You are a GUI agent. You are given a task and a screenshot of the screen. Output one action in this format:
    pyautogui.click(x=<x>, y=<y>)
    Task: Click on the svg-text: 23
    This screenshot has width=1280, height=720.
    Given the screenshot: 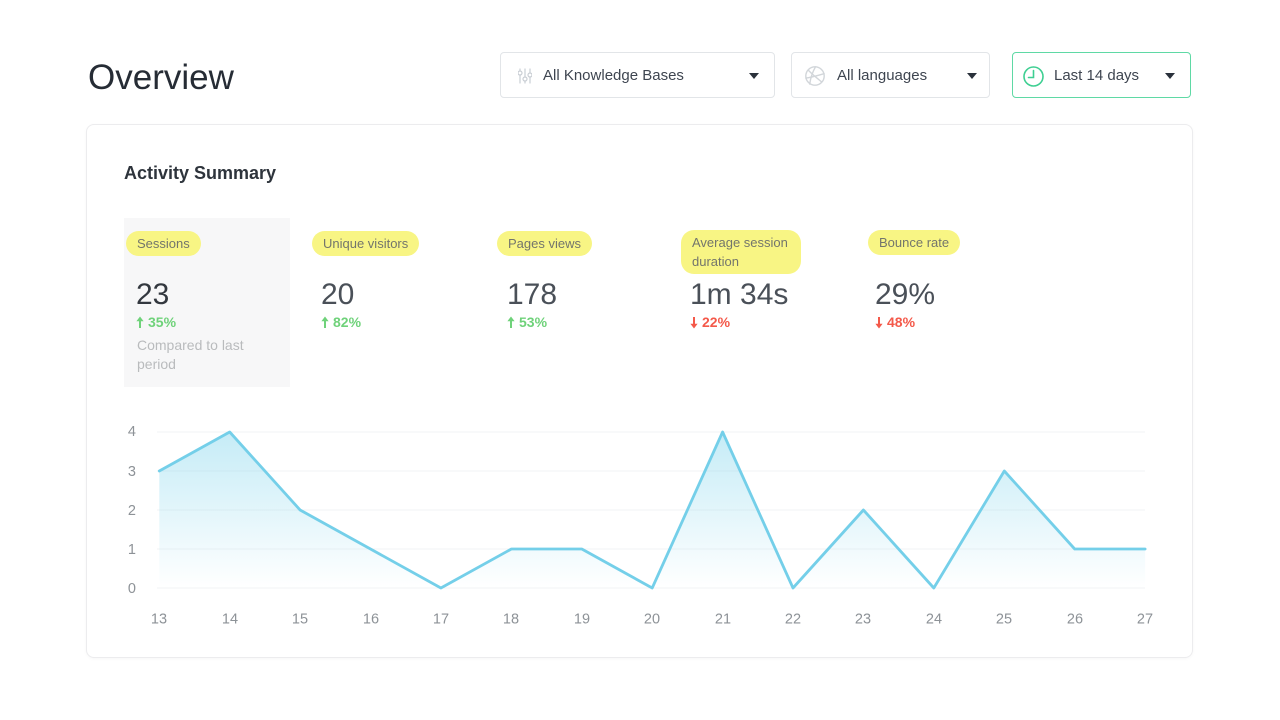 What is the action you would take?
    pyautogui.click(x=863, y=620)
    